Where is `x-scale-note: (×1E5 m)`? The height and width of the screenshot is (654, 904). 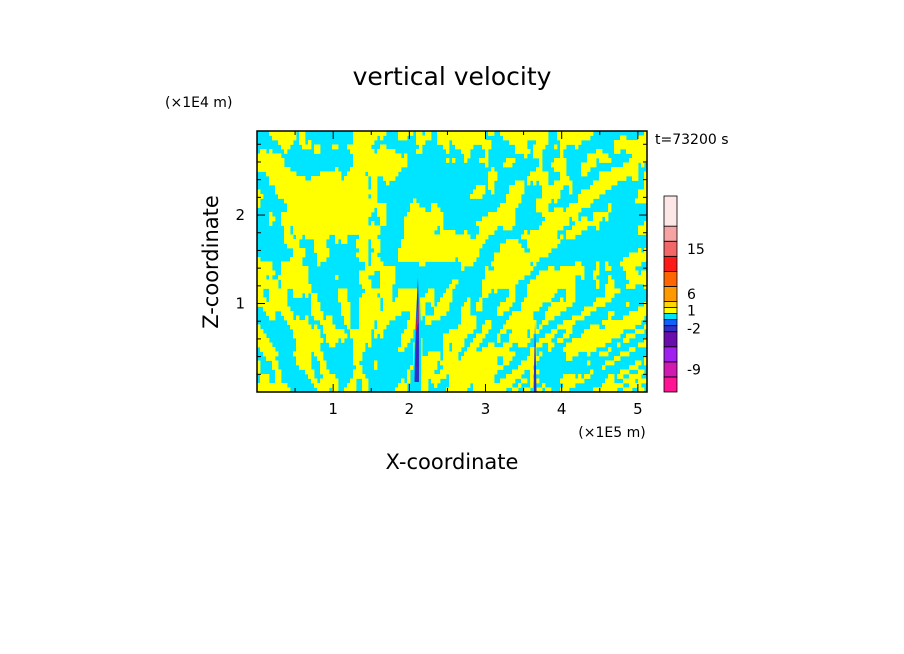
x-scale-note: (×1E5 m) is located at coordinates (611, 433).